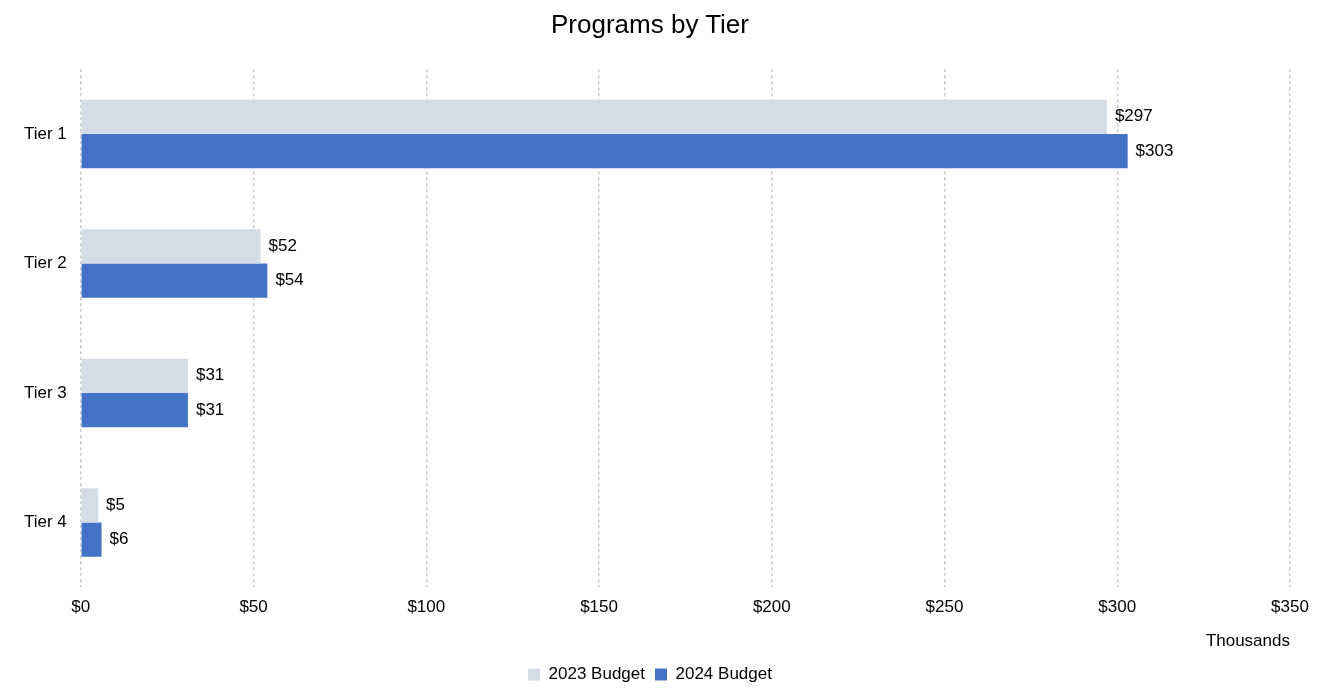 This screenshot has width=1320, height=698. What do you see at coordinates (253, 607) in the screenshot?
I see `x-tick-label: $50` at bounding box center [253, 607].